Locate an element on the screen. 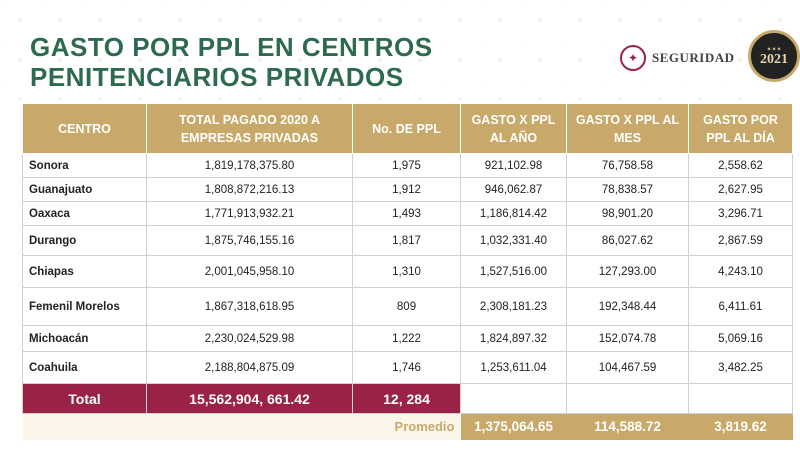 This screenshot has width=800, height=455. cell-total: 1,867,318,618.95 is located at coordinates (249, 306).